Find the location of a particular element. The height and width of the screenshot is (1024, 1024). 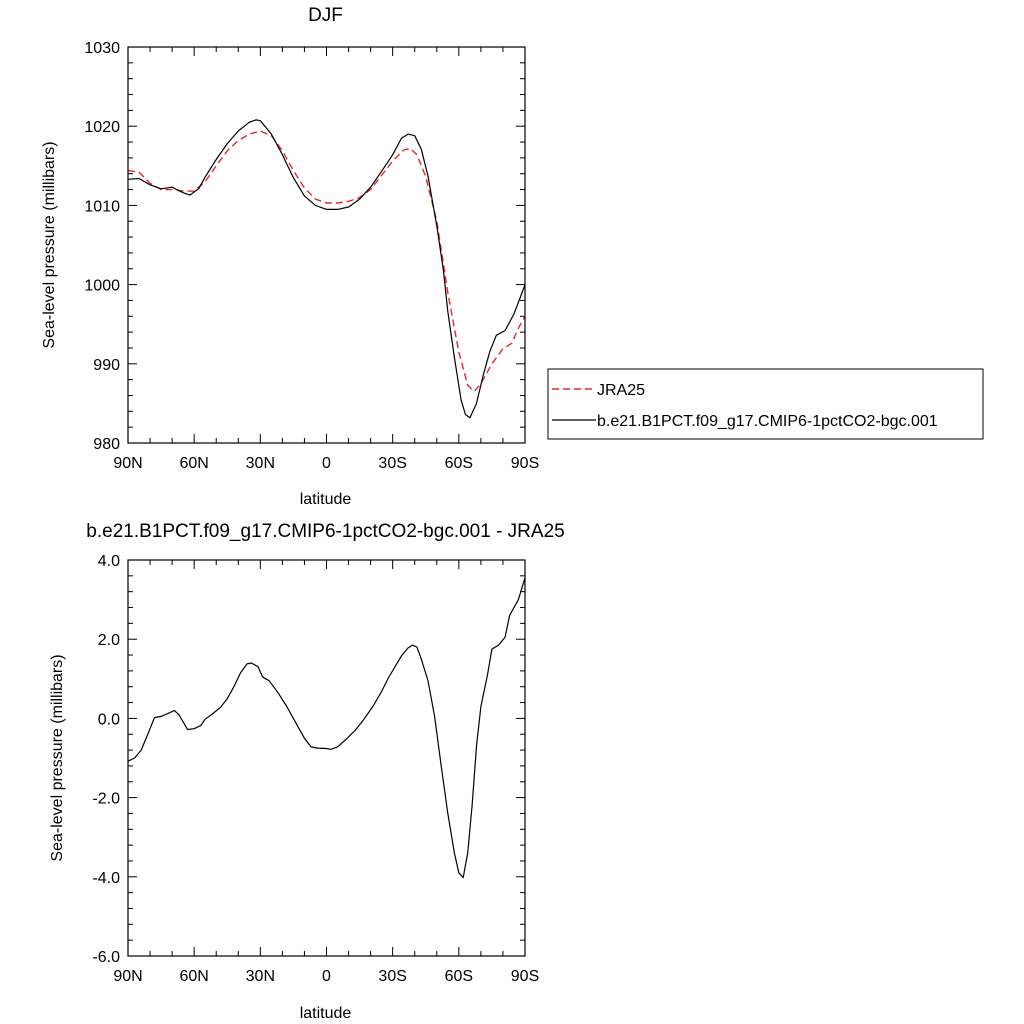

panel1-x-tick-label: 90N is located at coordinates (127, 463).